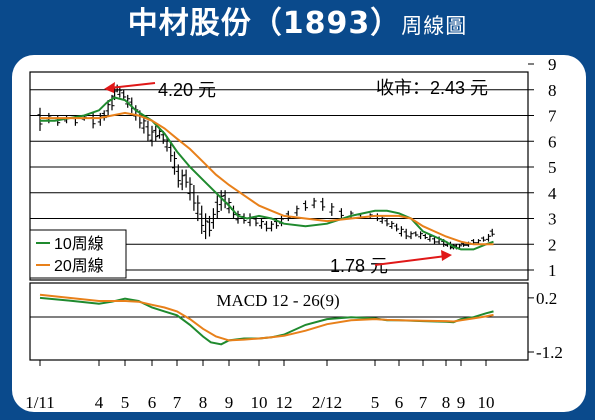 The image size is (595, 420). I want to click on price-y-tick-label: 8, so click(552, 90).